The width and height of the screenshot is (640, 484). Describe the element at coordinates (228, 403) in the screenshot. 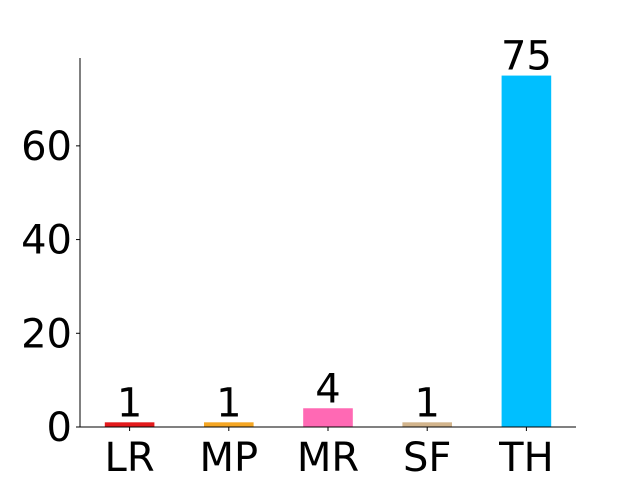

I see `data-label-mp: 1` at that location.